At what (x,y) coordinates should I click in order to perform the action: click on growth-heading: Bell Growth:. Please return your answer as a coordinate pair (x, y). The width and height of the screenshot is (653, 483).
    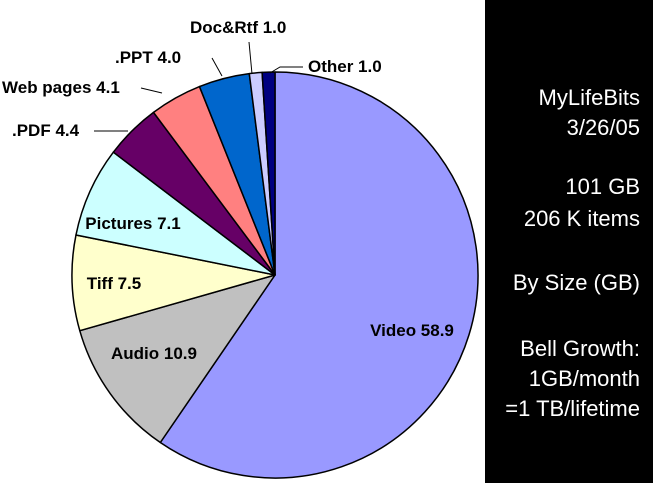
    Looking at the image, I should click on (580, 348).